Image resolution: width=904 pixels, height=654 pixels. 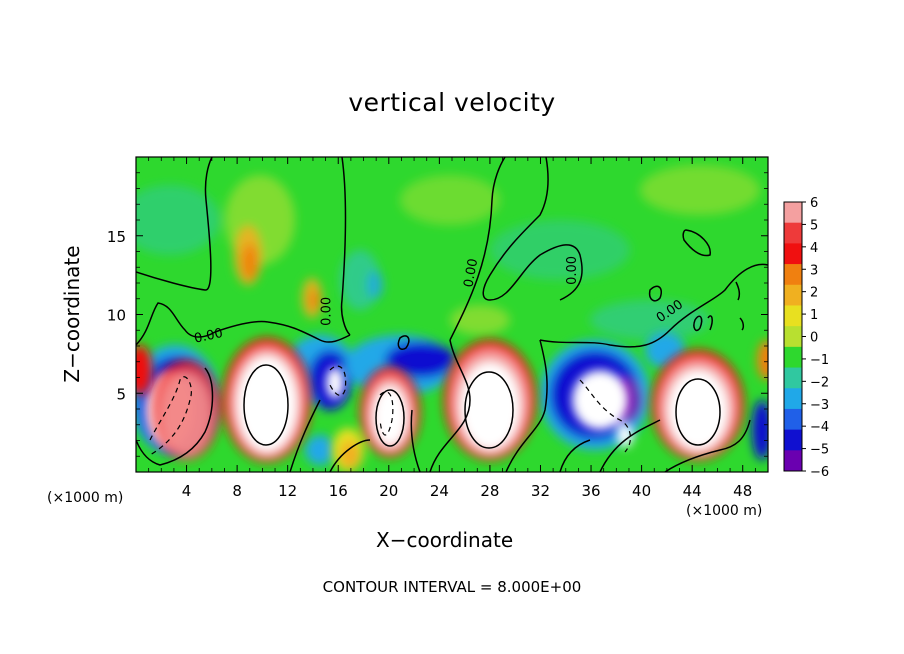 I want to click on colorbar-label: −1, so click(x=819, y=360).